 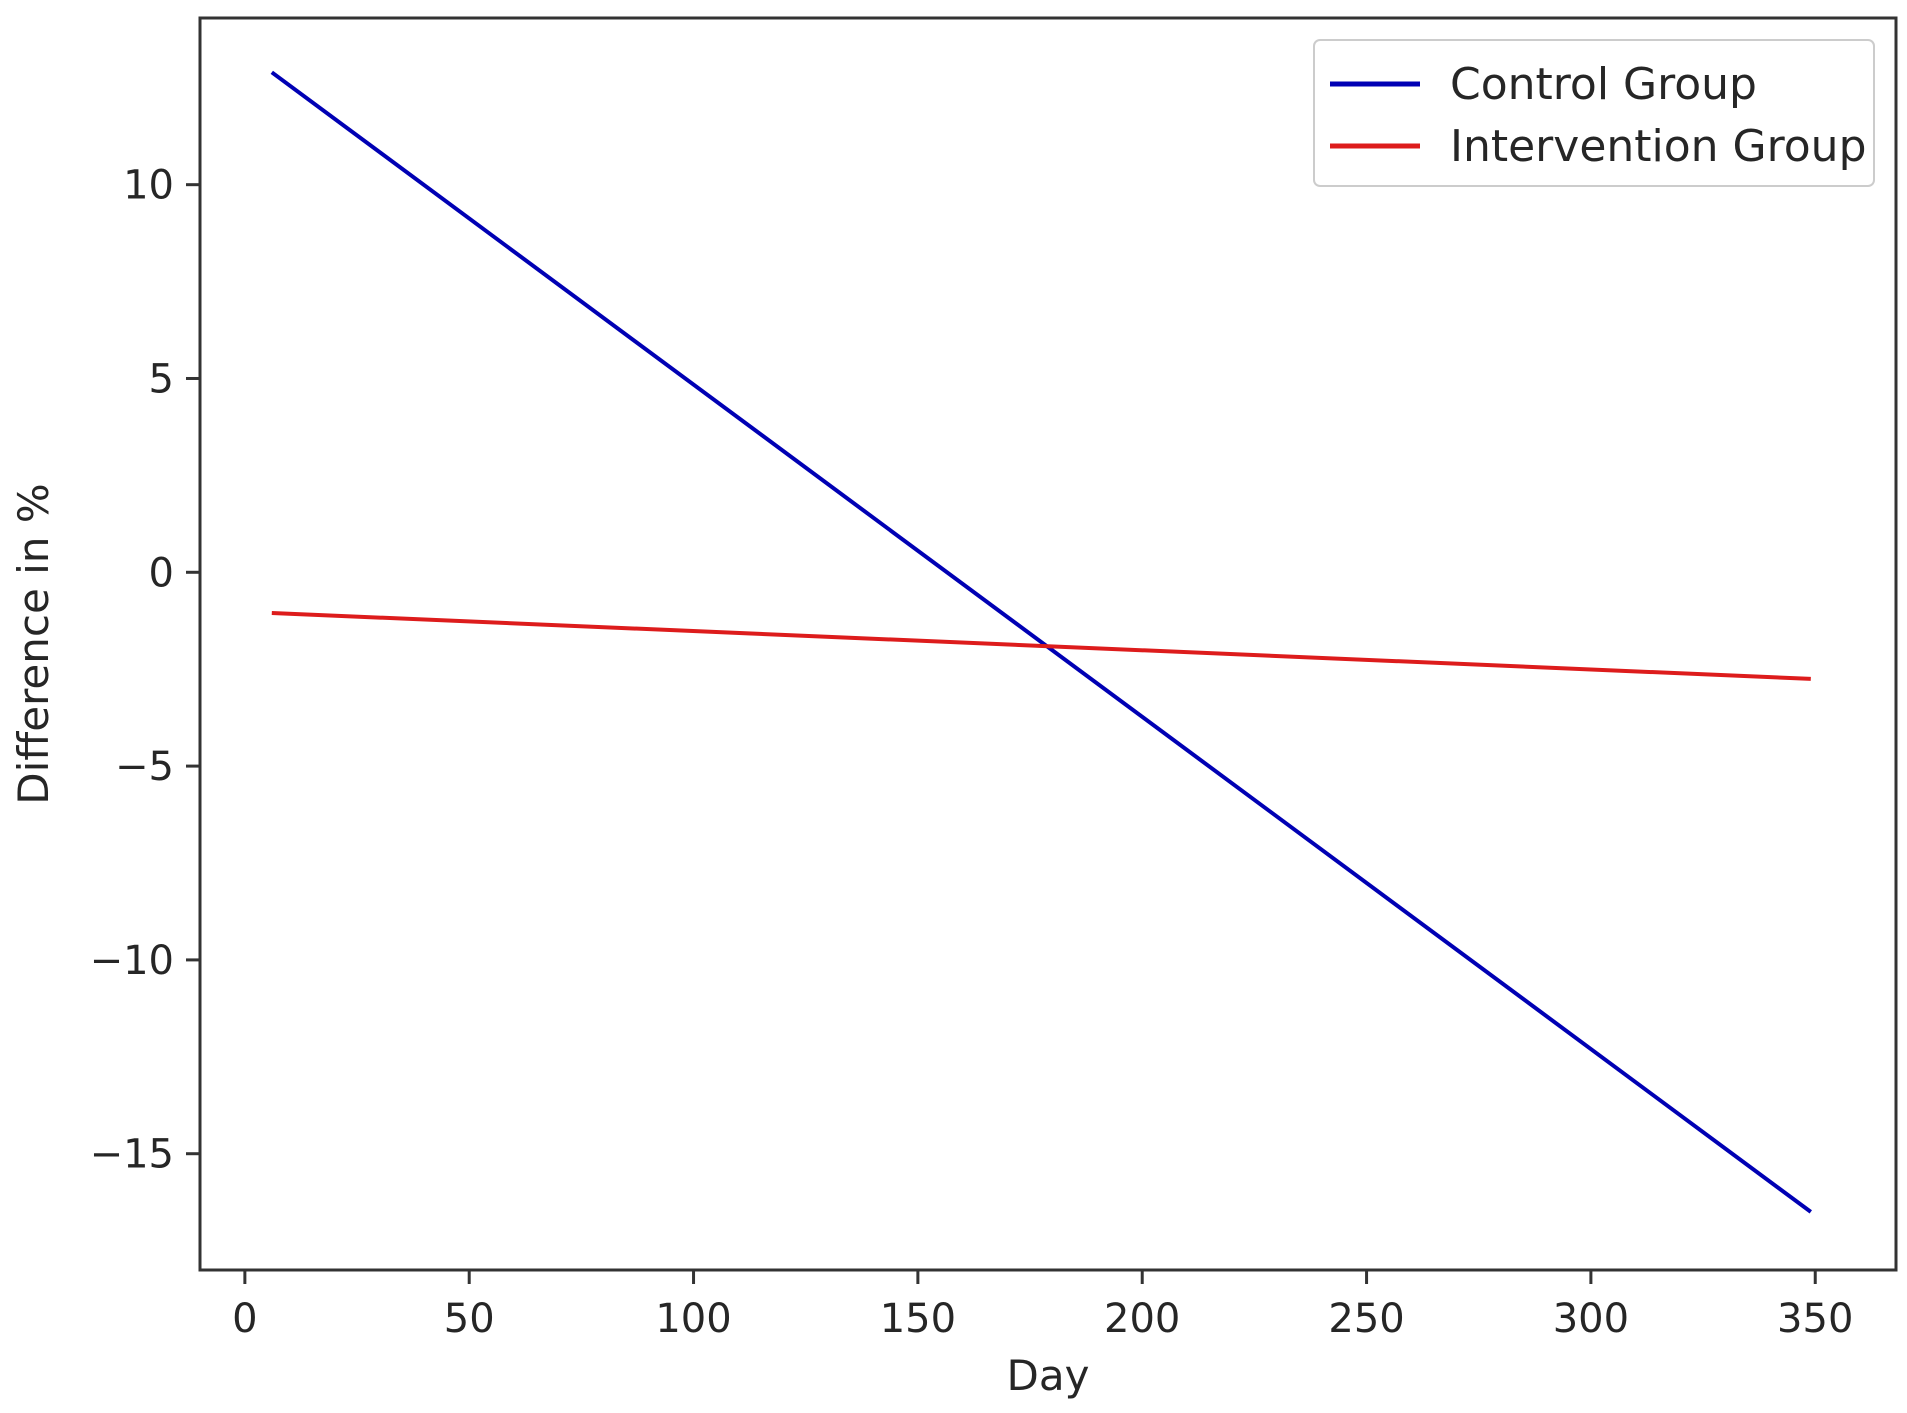 I want to click on x-axis-title: Day, so click(x=1048, y=1375).